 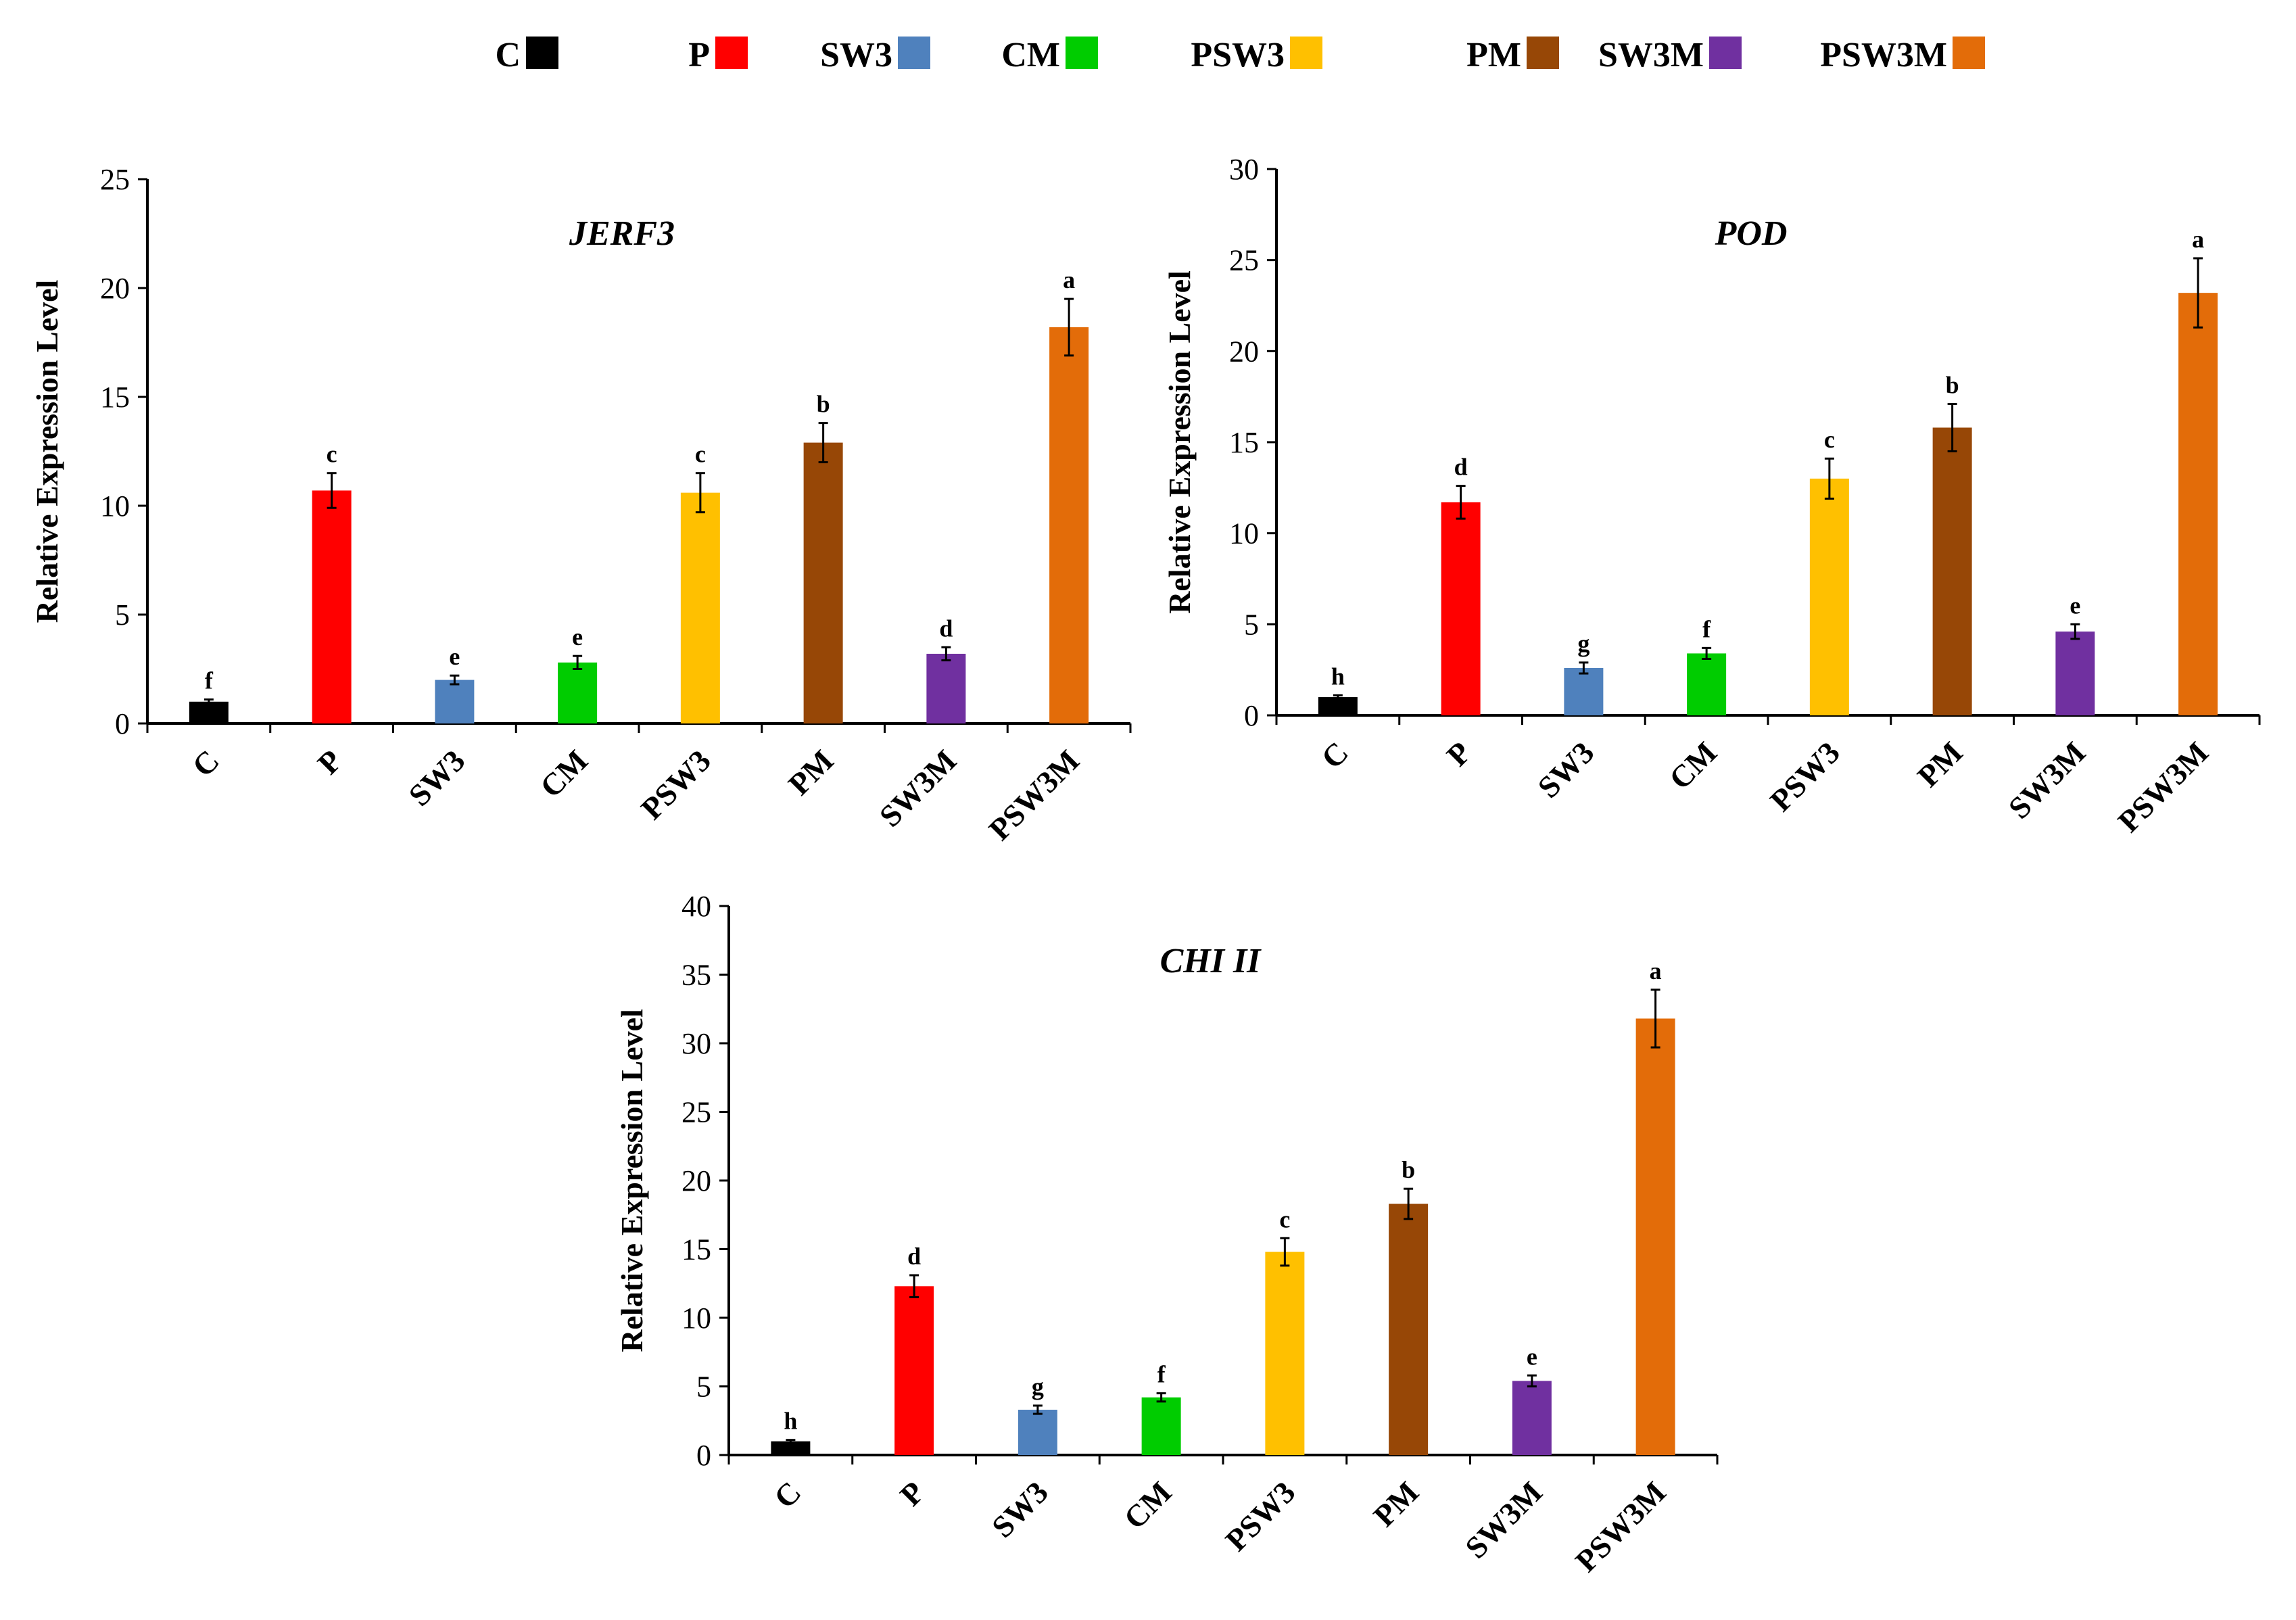 I want to click on legend-label: P, so click(x=699, y=55).